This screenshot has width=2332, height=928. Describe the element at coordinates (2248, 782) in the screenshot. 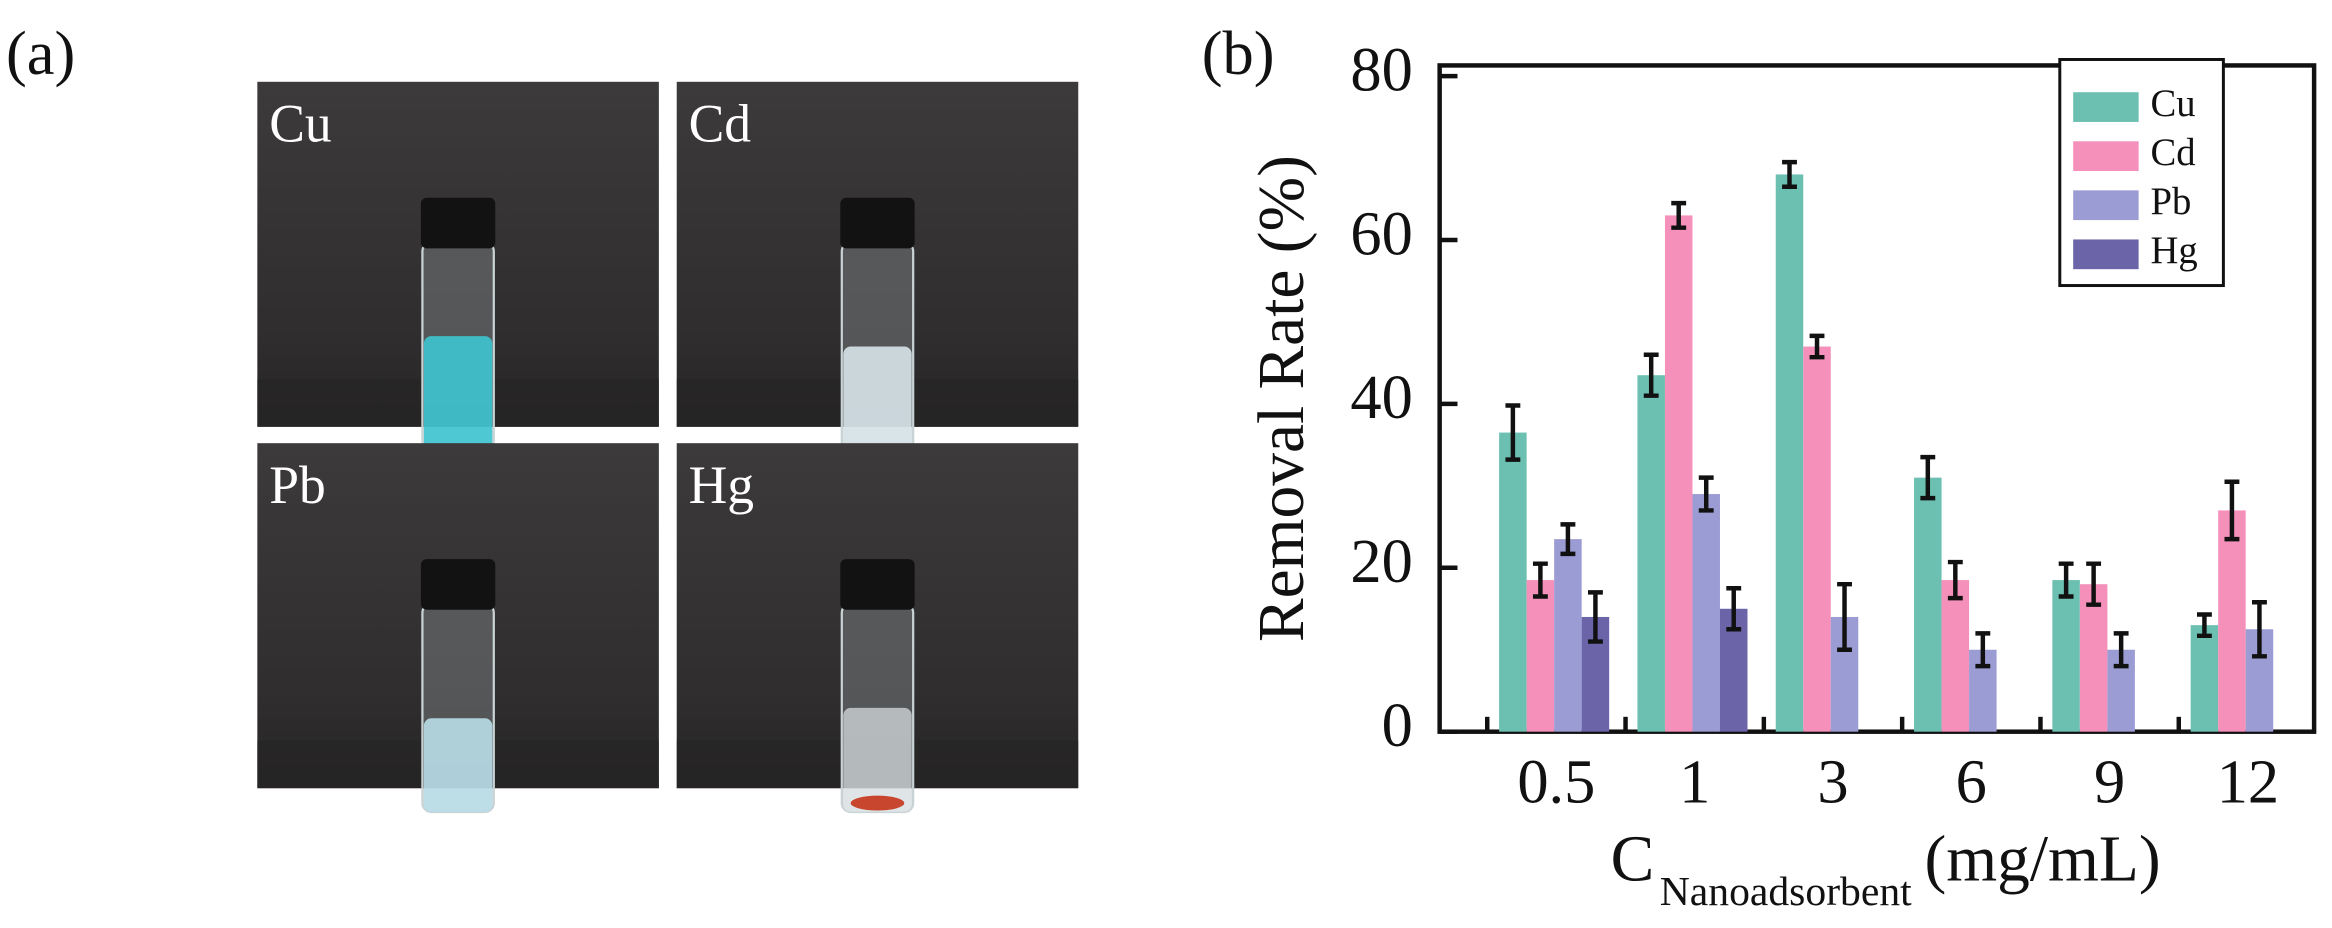

I see `x-tick-label: 12` at that location.